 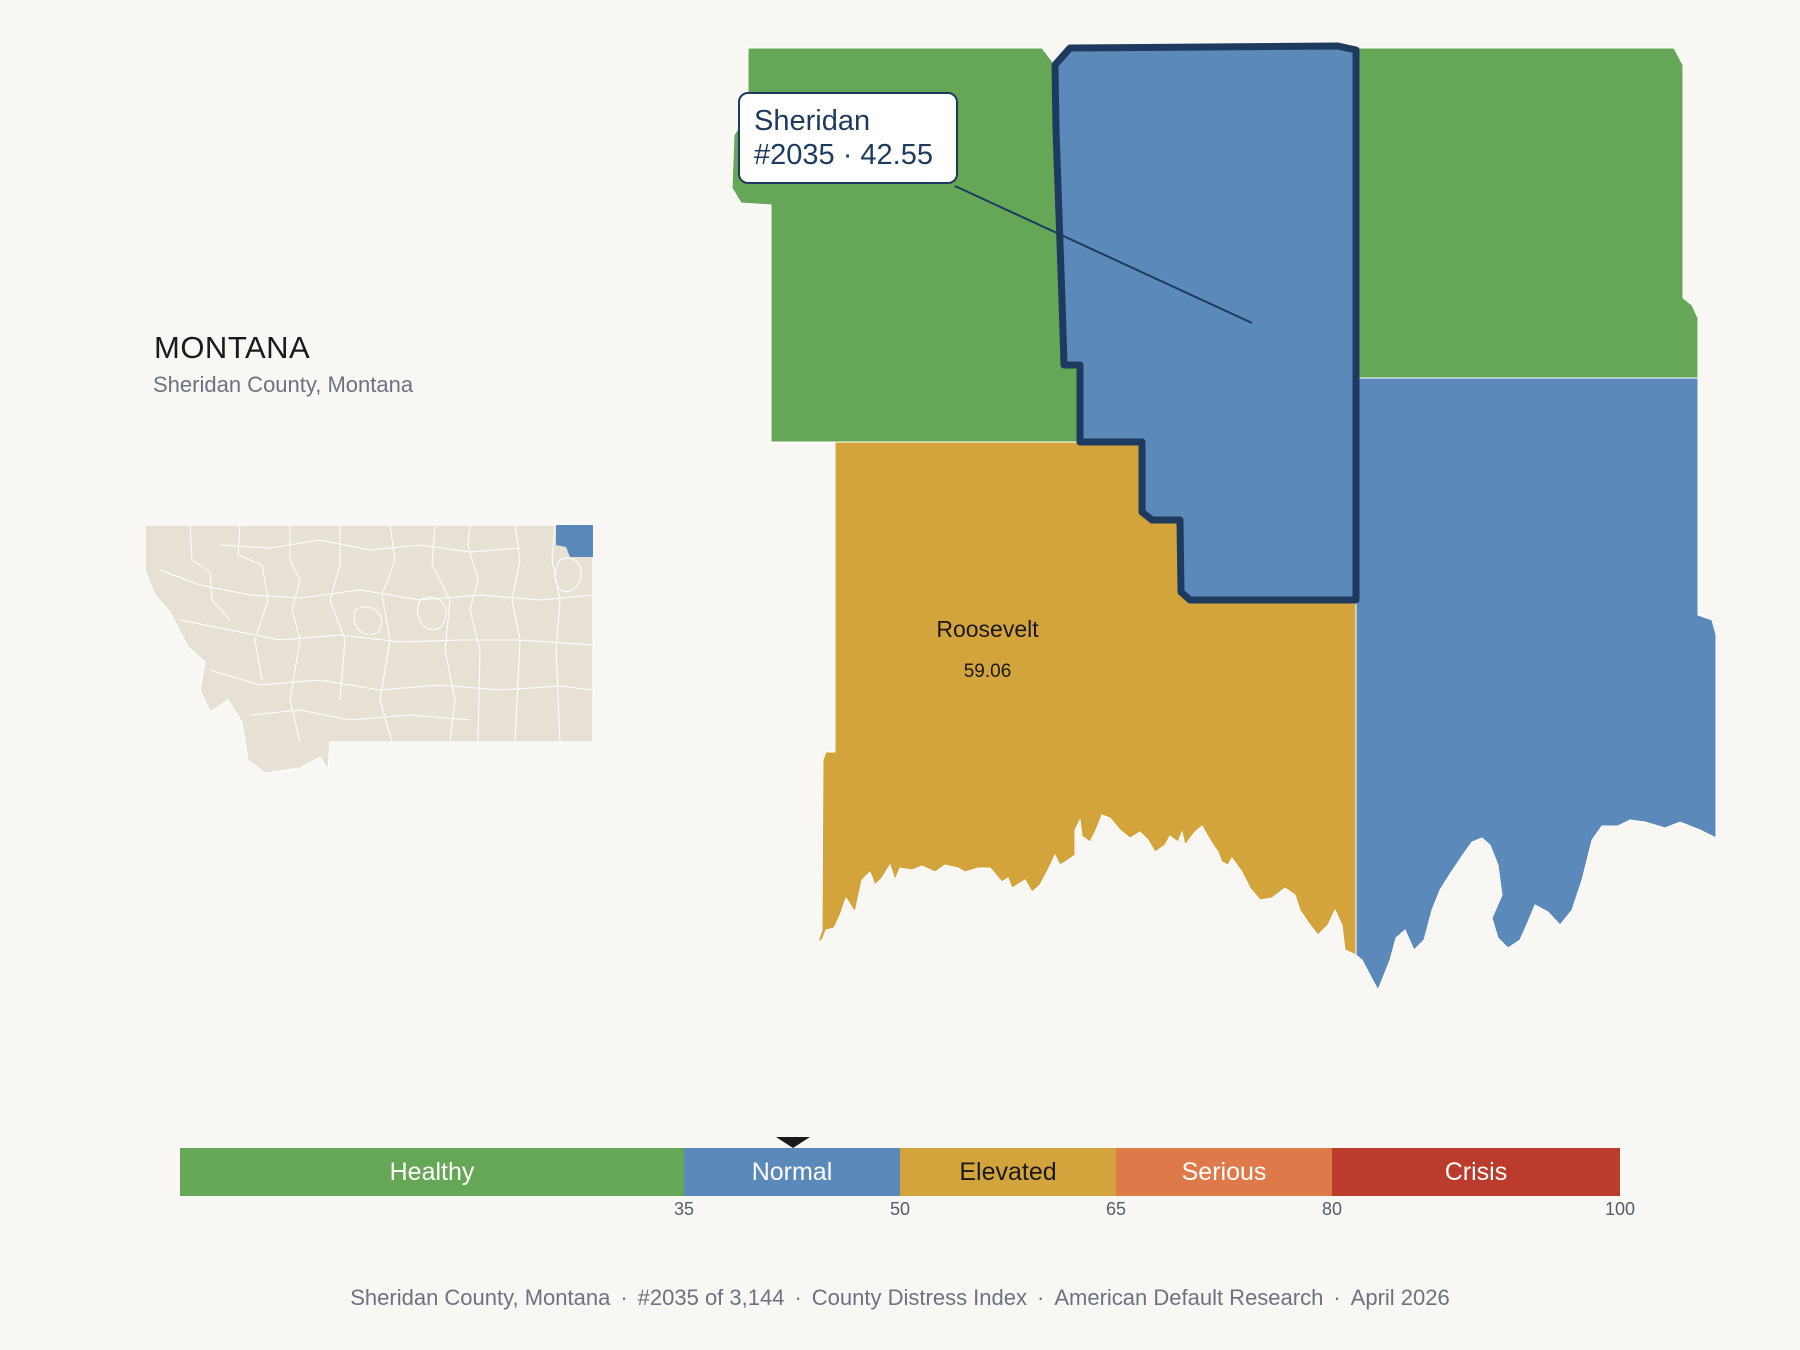 I want to click on legend-tick-50: 50, so click(x=900, y=1209).